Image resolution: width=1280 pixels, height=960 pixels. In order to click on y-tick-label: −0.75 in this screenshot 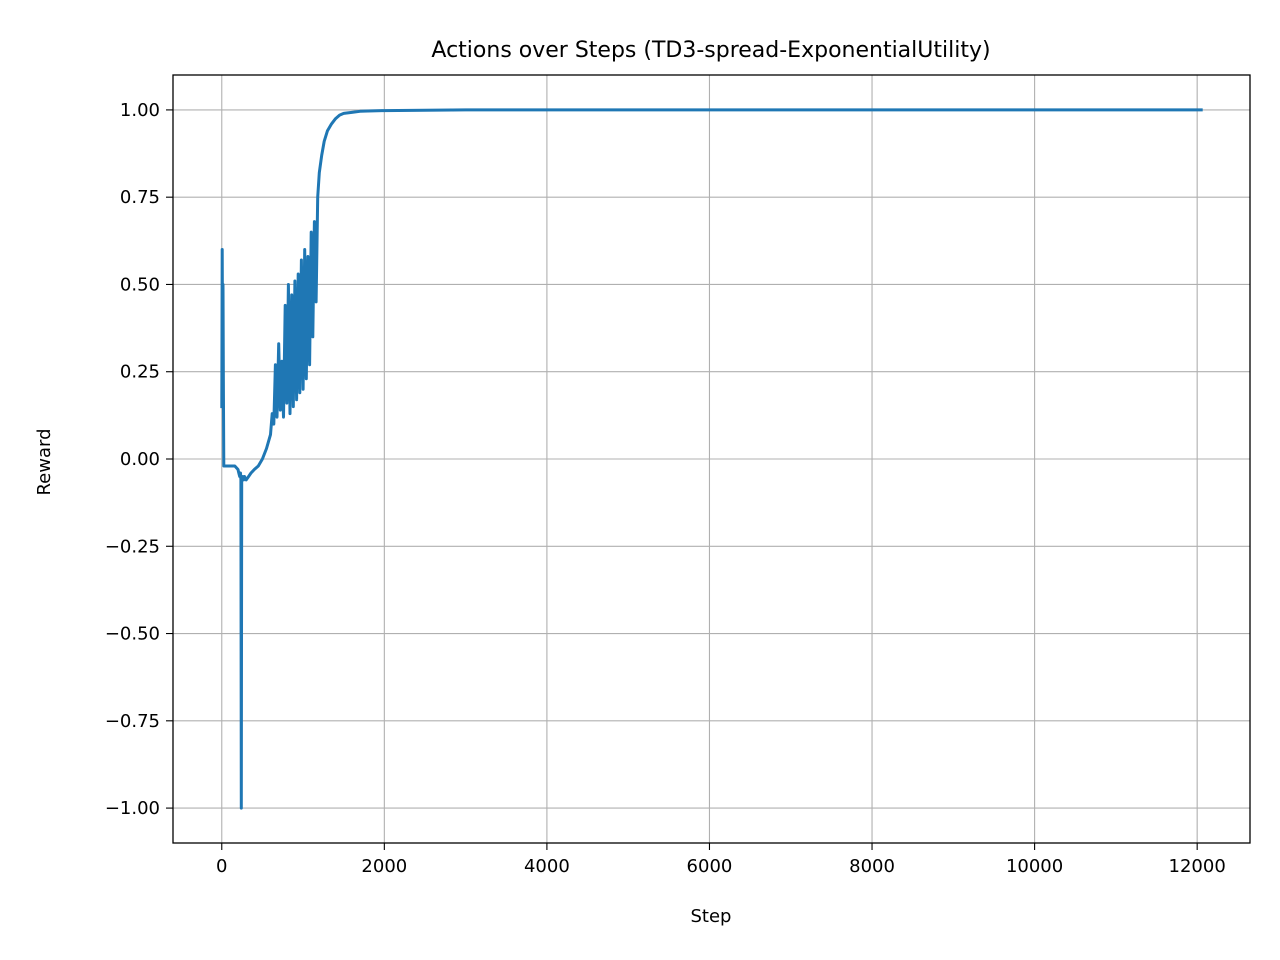, I will do `click(132, 721)`.